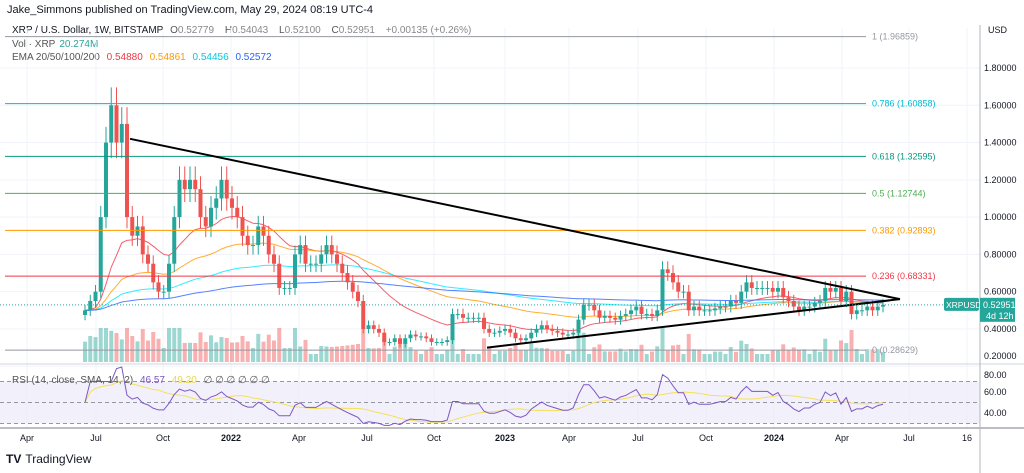 This screenshot has height=473, width=1024. What do you see at coordinates (963, 305) in the screenshot?
I see `symbol-badge-label: XRPUSD` at bounding box center [963, 305].